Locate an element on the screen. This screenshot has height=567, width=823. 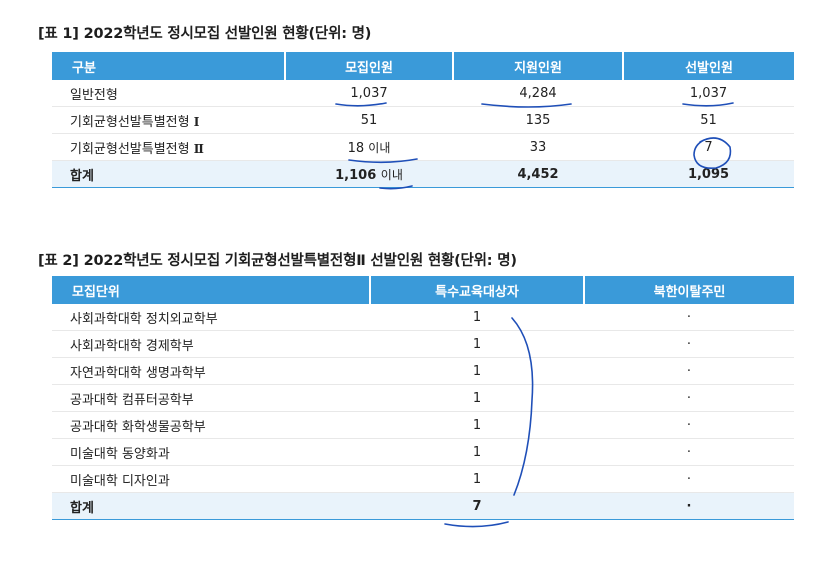
table2-header-row: 모집단위 특수교육대상자 북한이탈주민 is located at coordinates (423, 290).